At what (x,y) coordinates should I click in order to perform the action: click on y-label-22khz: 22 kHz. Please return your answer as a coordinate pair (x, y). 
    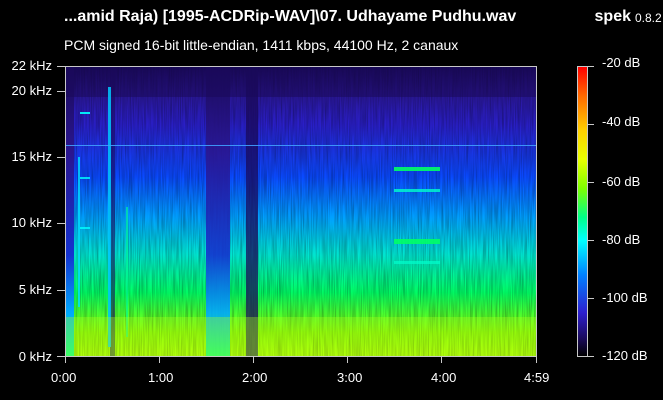
    Looking at the image, I should click on (31, 65).